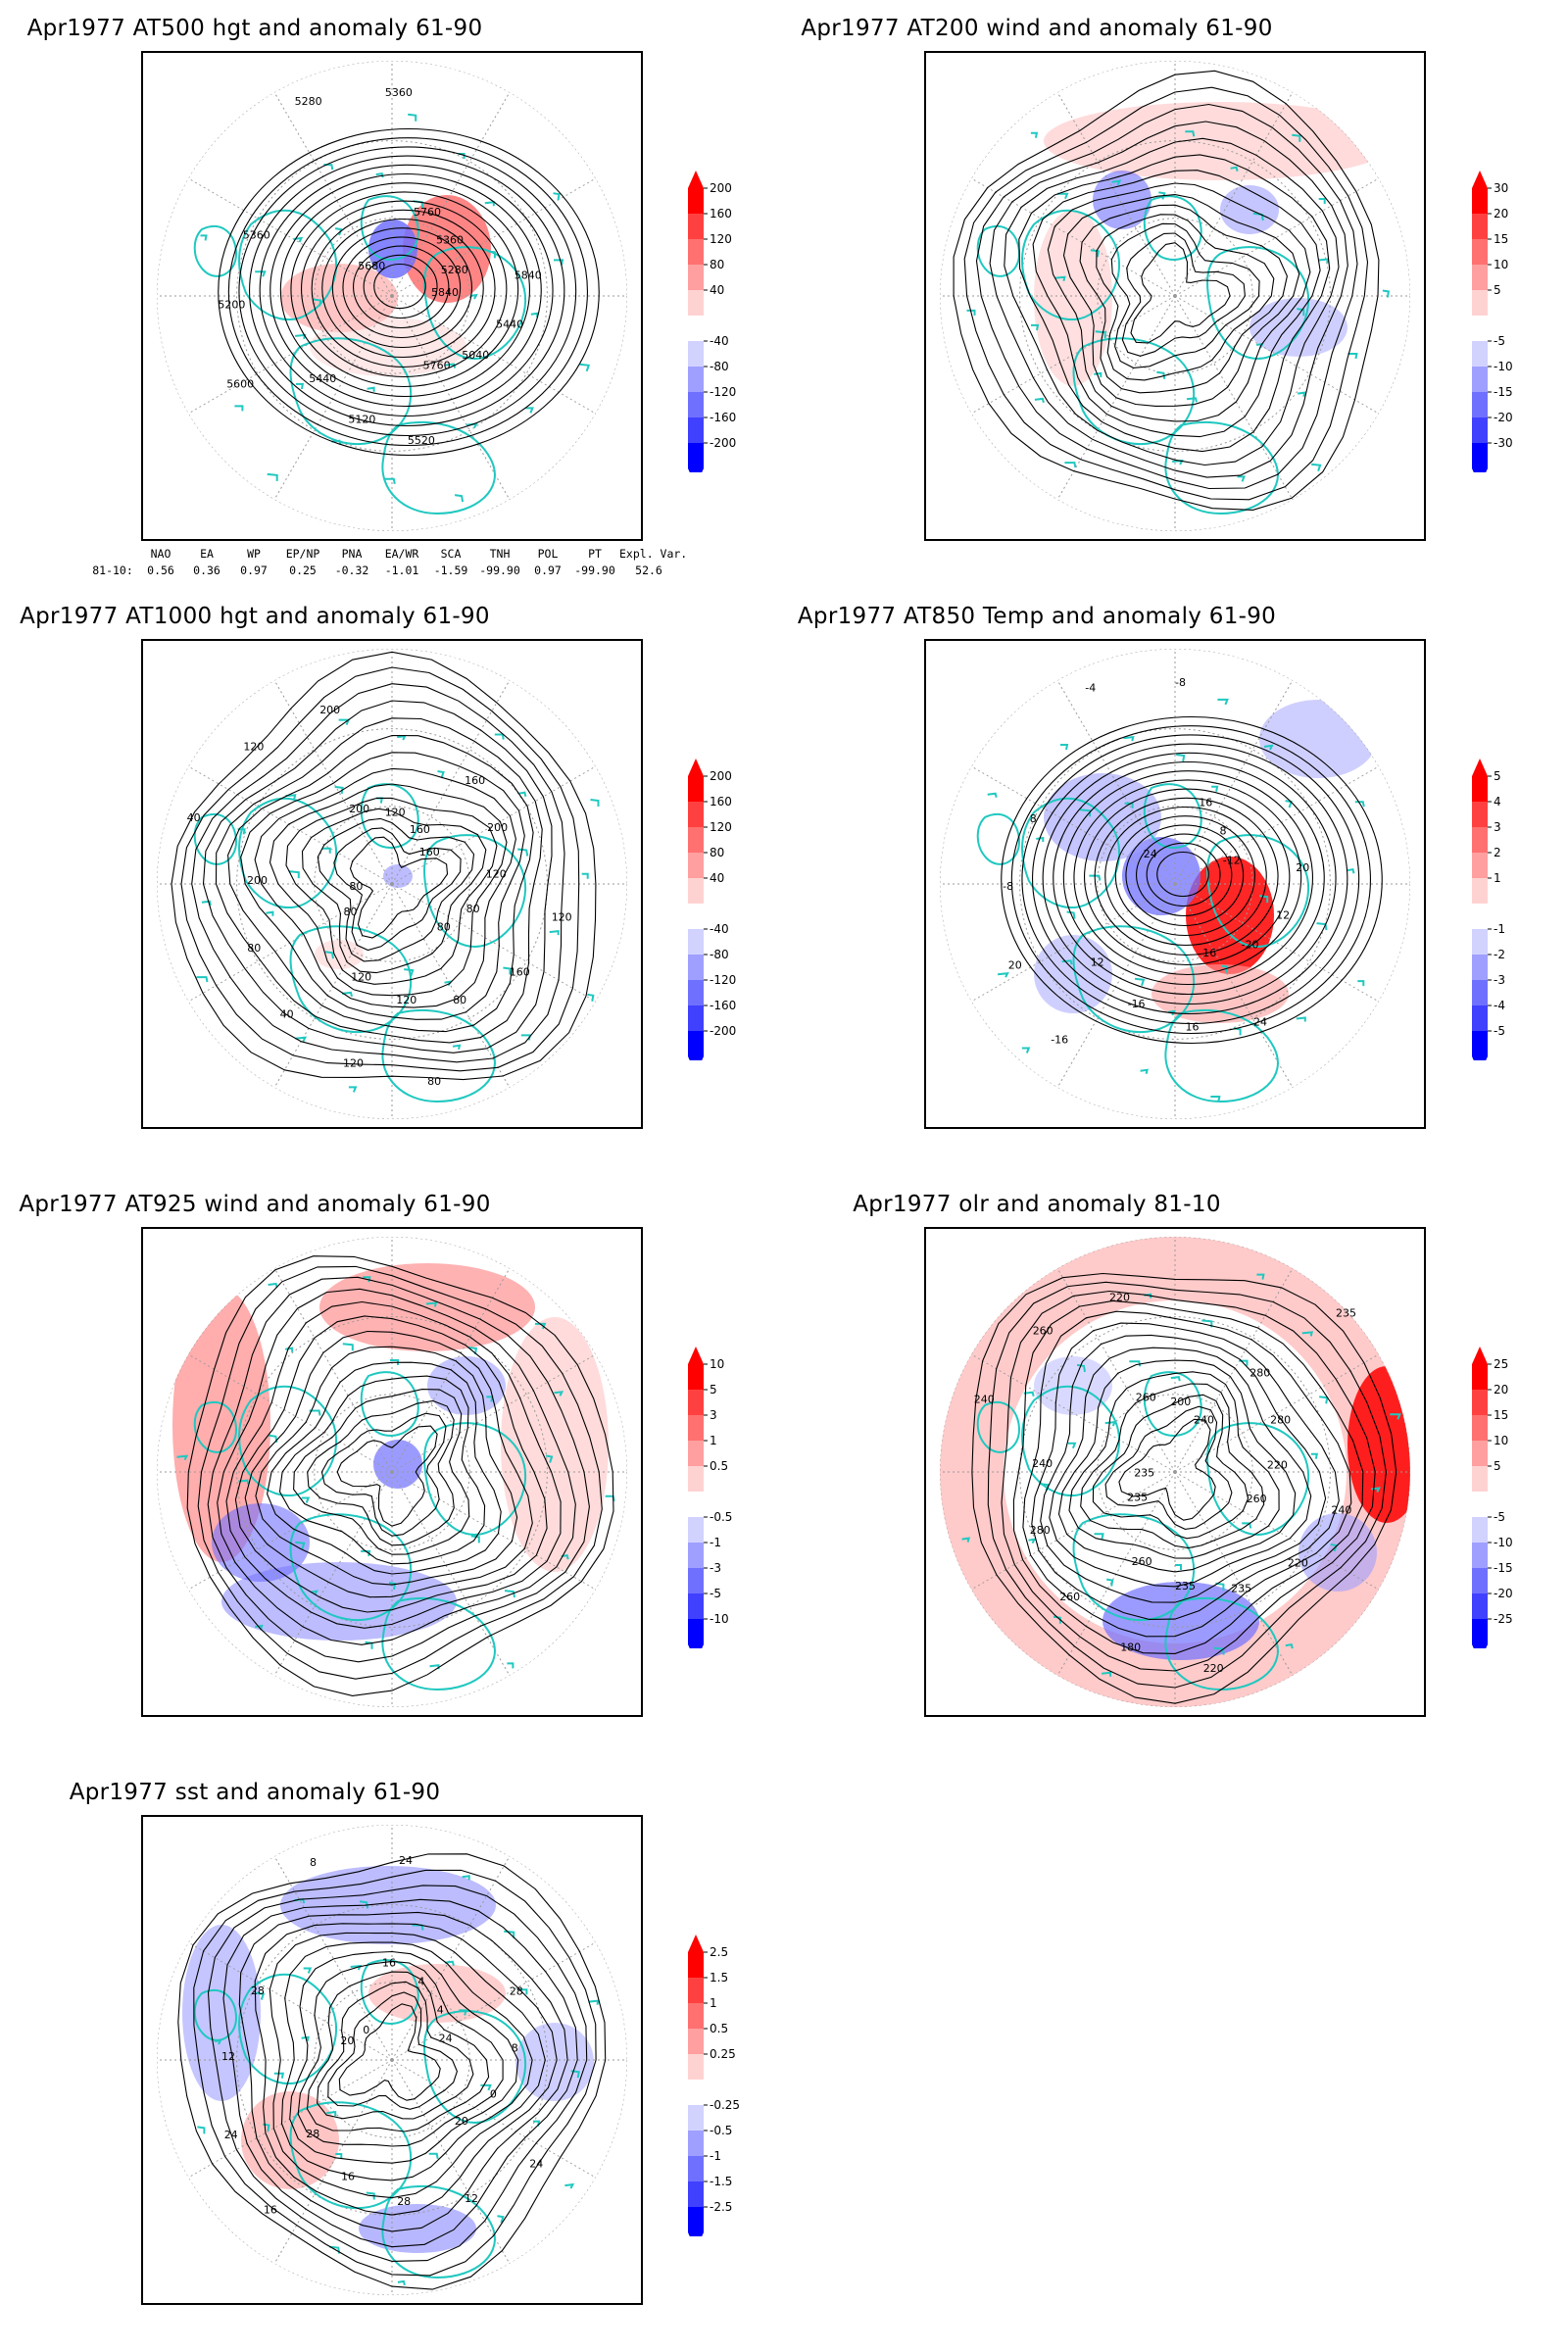 The image size is (1568, 2352). What do you see at coordinates (254, 570) in the screenshot?
I see `index-value-cell: 0.97` at bounding box center [254, 570].